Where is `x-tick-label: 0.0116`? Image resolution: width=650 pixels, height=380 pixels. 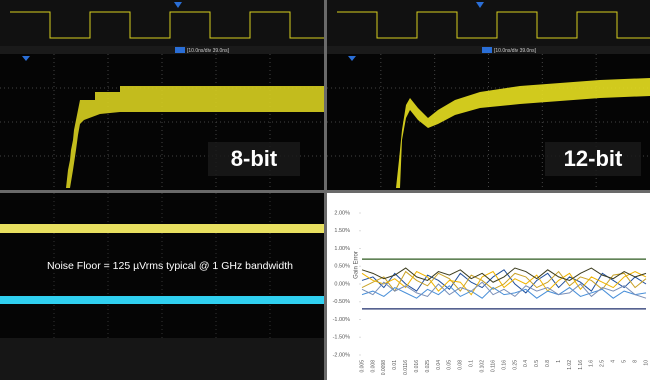
x-tick-label: 0.0116 is located at coordinates (406, 367).